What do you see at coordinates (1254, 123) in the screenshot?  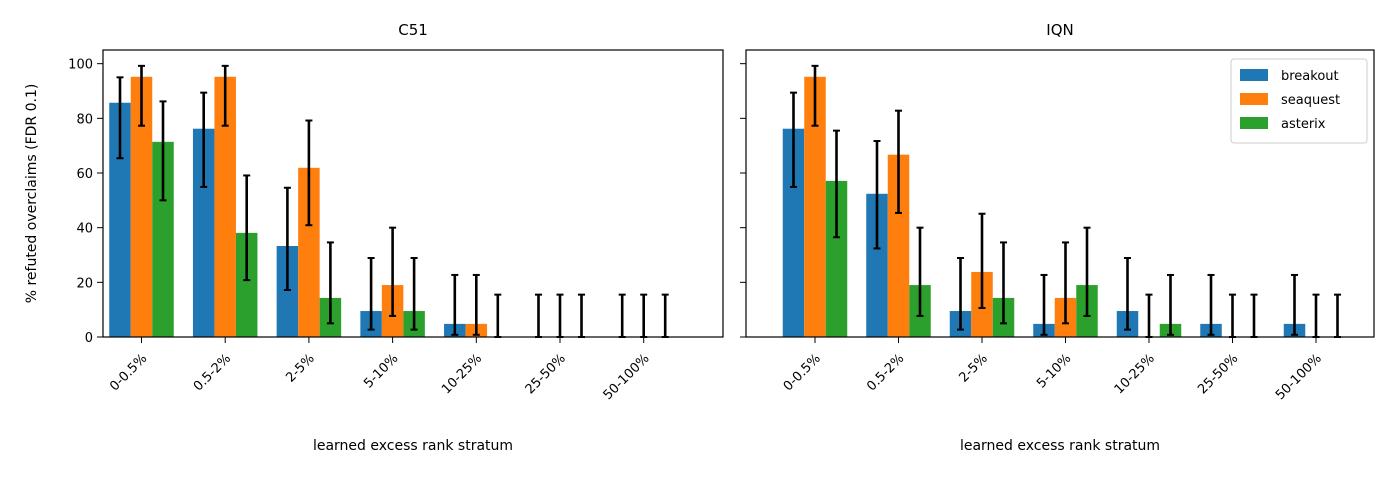 I see `legend-swatch-asterix` at bounding box center [1254, 123].